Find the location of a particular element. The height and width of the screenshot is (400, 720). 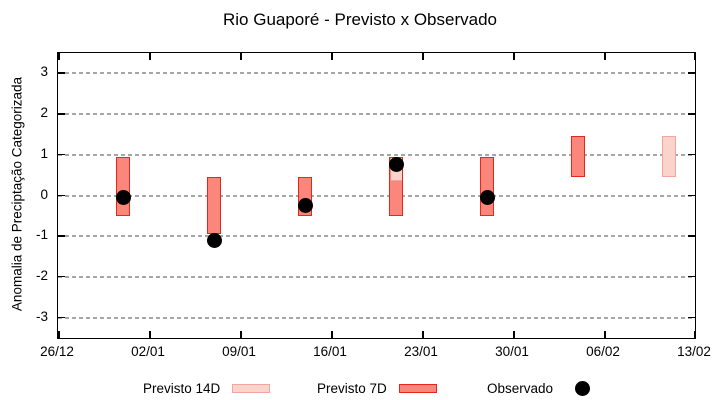

right-tick-mark-y--1 is located at coordinates (691, 236).